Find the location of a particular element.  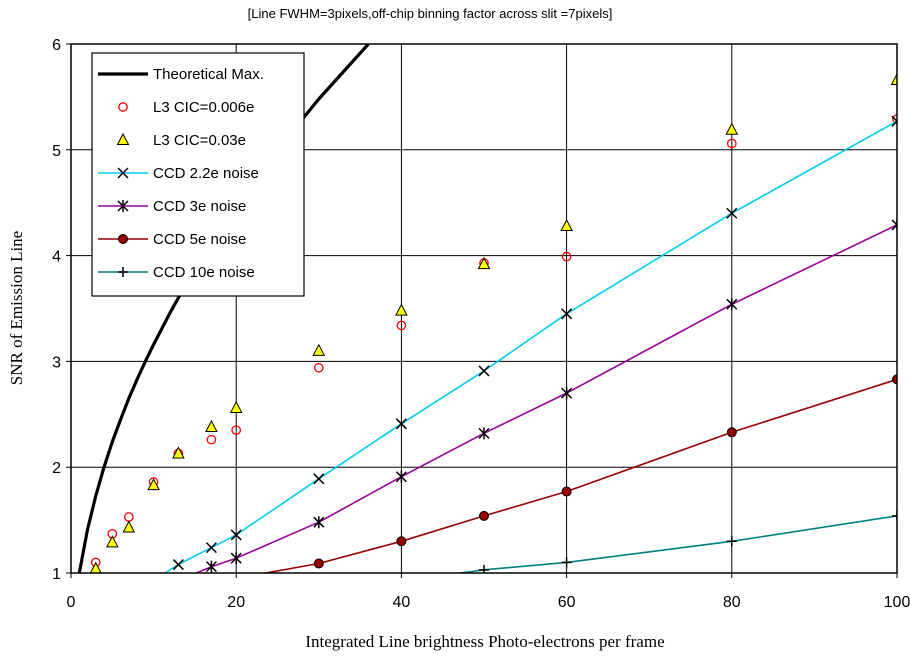

series-ccd-10e-noise is located at coordinates (676, 541).